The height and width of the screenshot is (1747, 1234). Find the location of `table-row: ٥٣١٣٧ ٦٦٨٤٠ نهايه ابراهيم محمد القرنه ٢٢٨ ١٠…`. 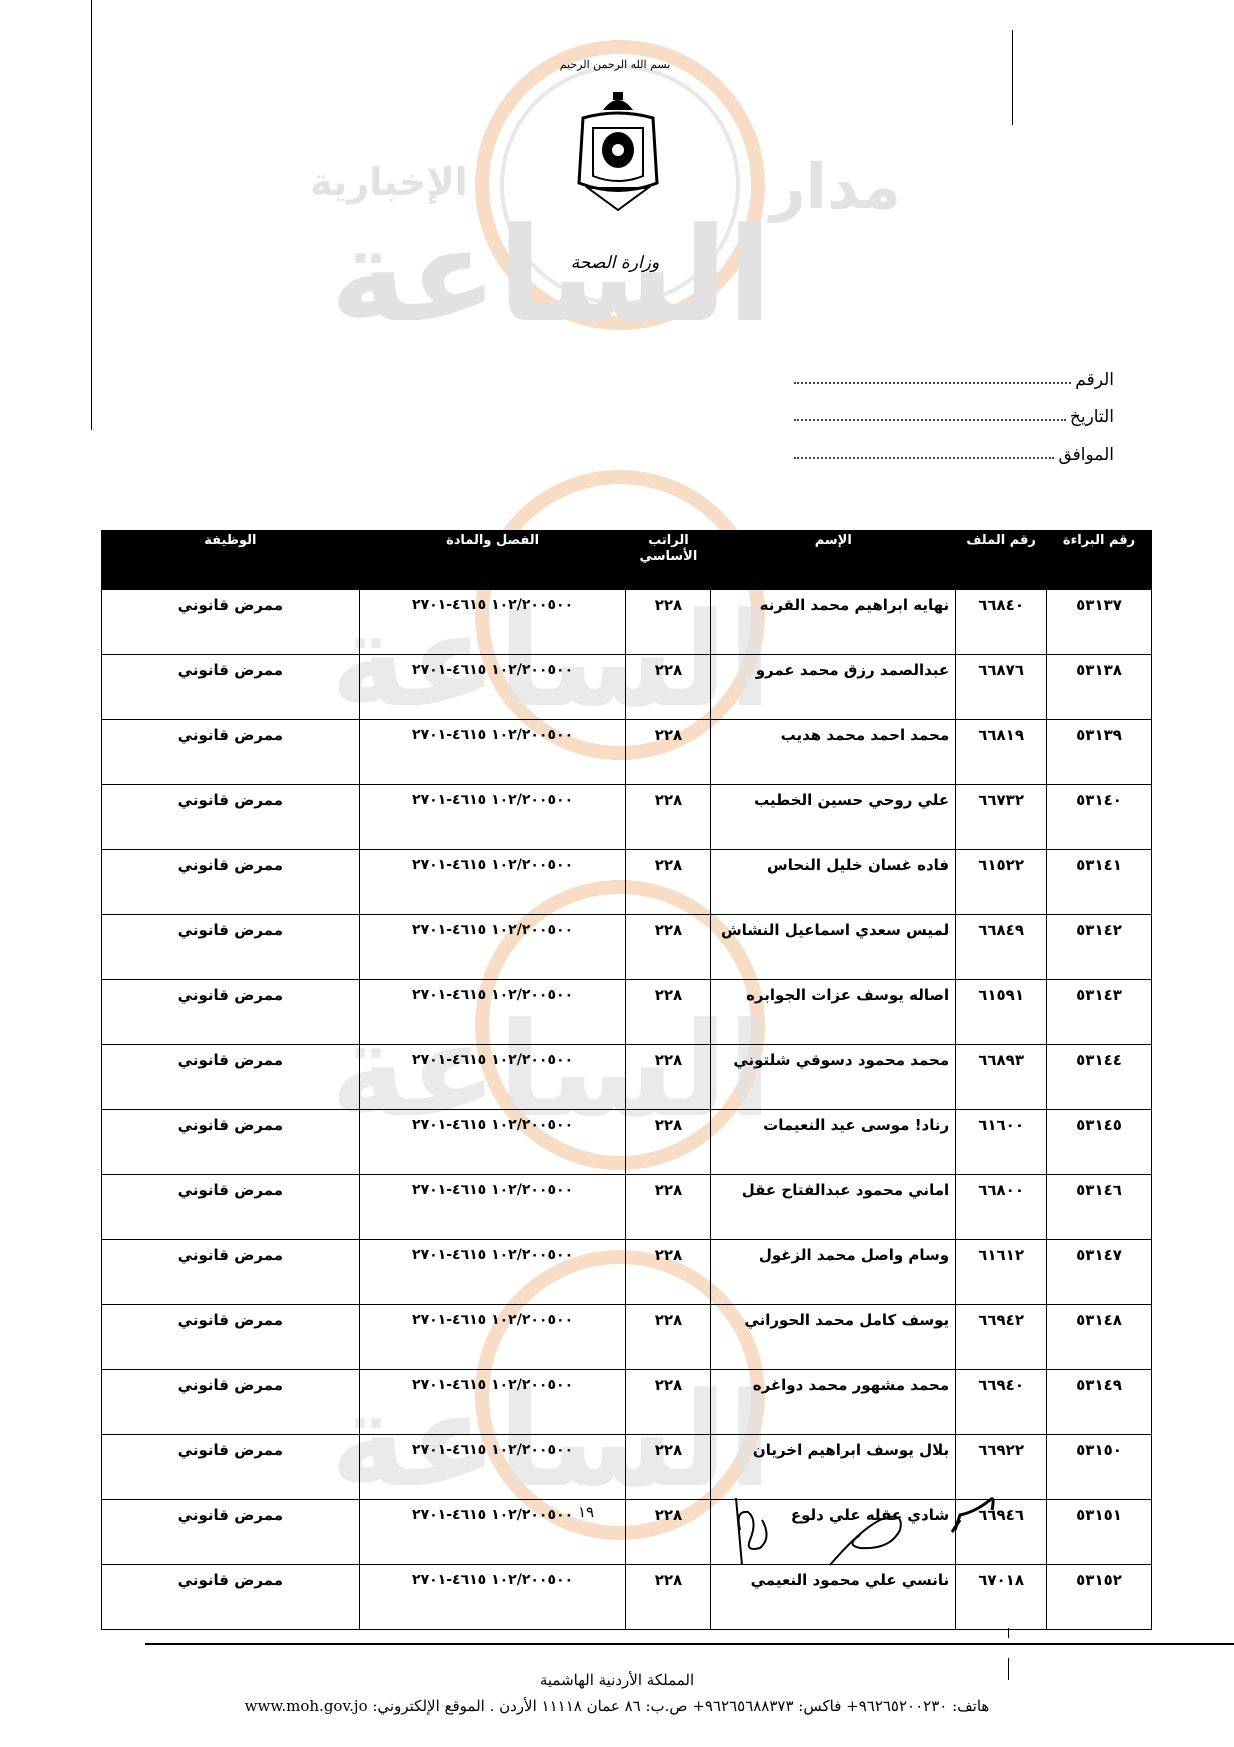

table-row: ٥٣١٣٧ ٦٦٨٤٠ نهايه ابراهيم محمد القرنه ٢٢٨ ١٠… is located at coordinates (626, 622).